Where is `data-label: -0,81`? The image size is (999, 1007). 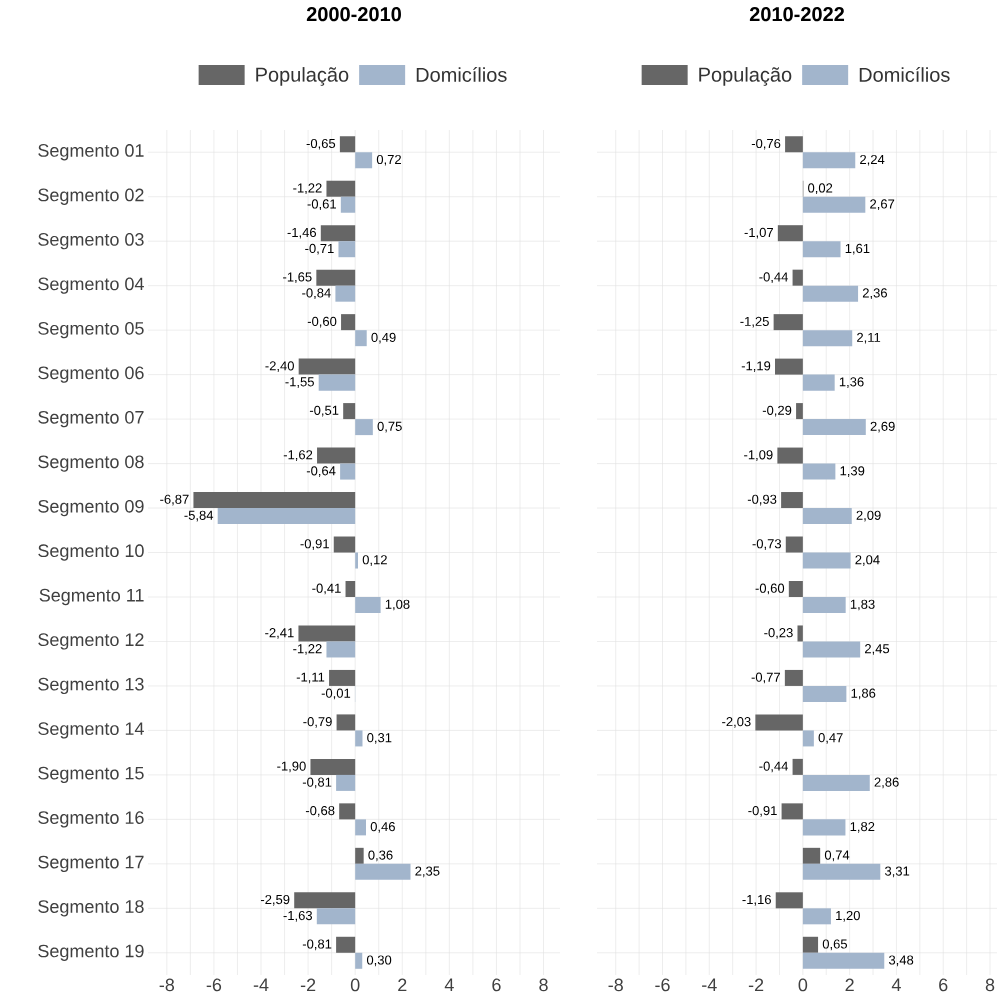 data-label: -0,81 is located at coordinates (317, 945).